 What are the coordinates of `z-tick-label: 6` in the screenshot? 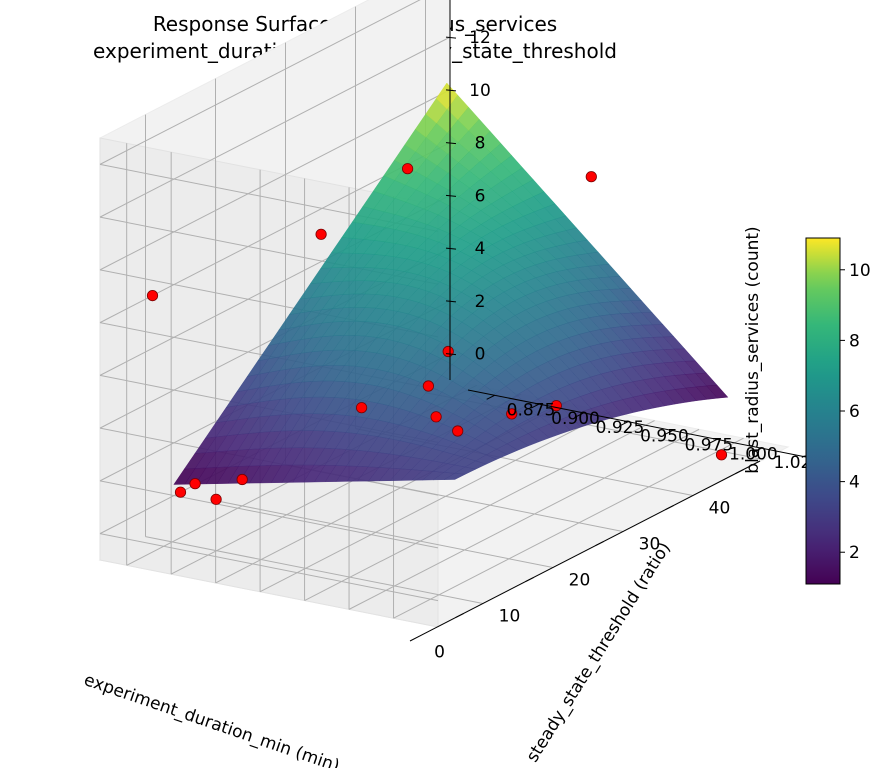 It's located at (480, 196).